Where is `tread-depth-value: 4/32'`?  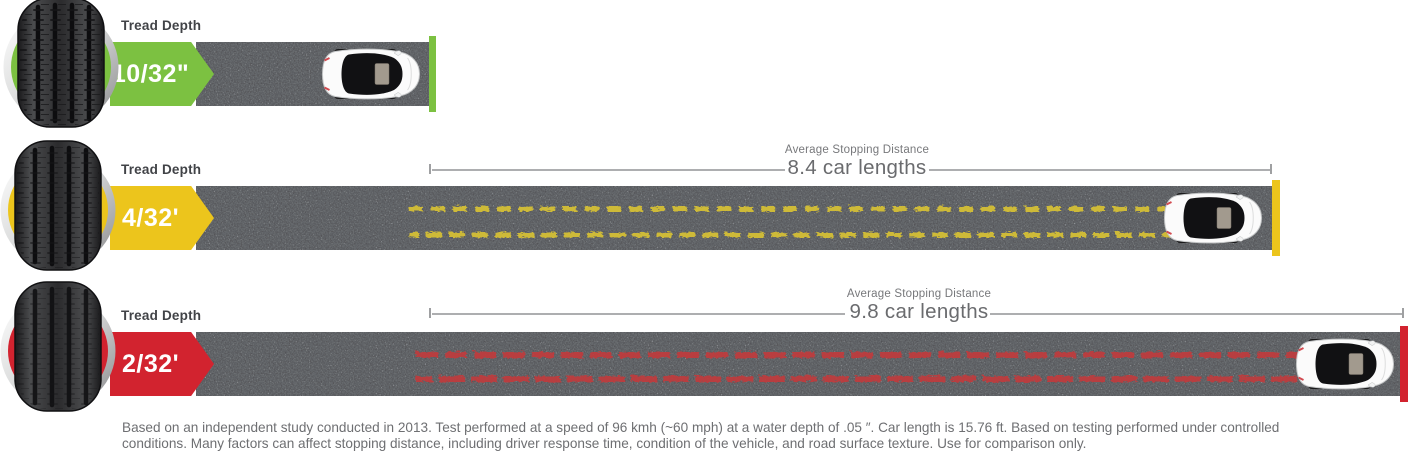 tread-depth-value: 4/32' is located at coordinates (151, 217).